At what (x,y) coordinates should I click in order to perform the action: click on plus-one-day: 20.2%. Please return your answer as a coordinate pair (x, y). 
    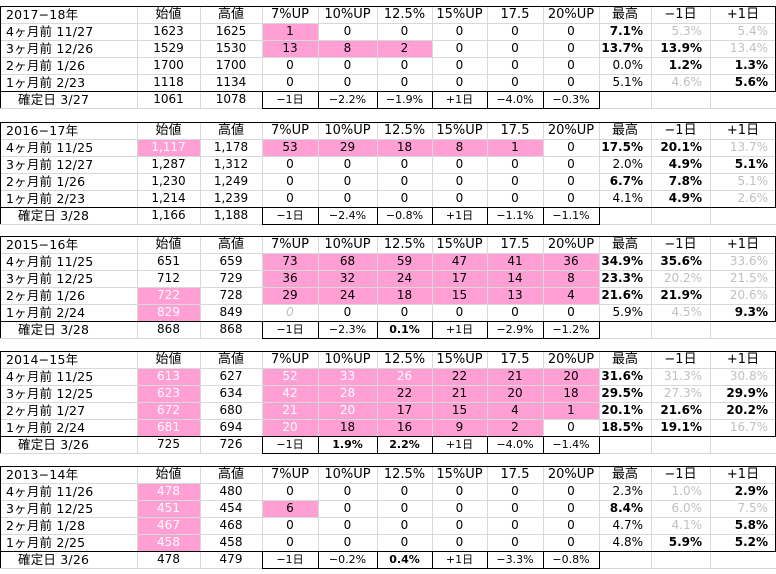
    Looking at the image, I should click on (747, 410).